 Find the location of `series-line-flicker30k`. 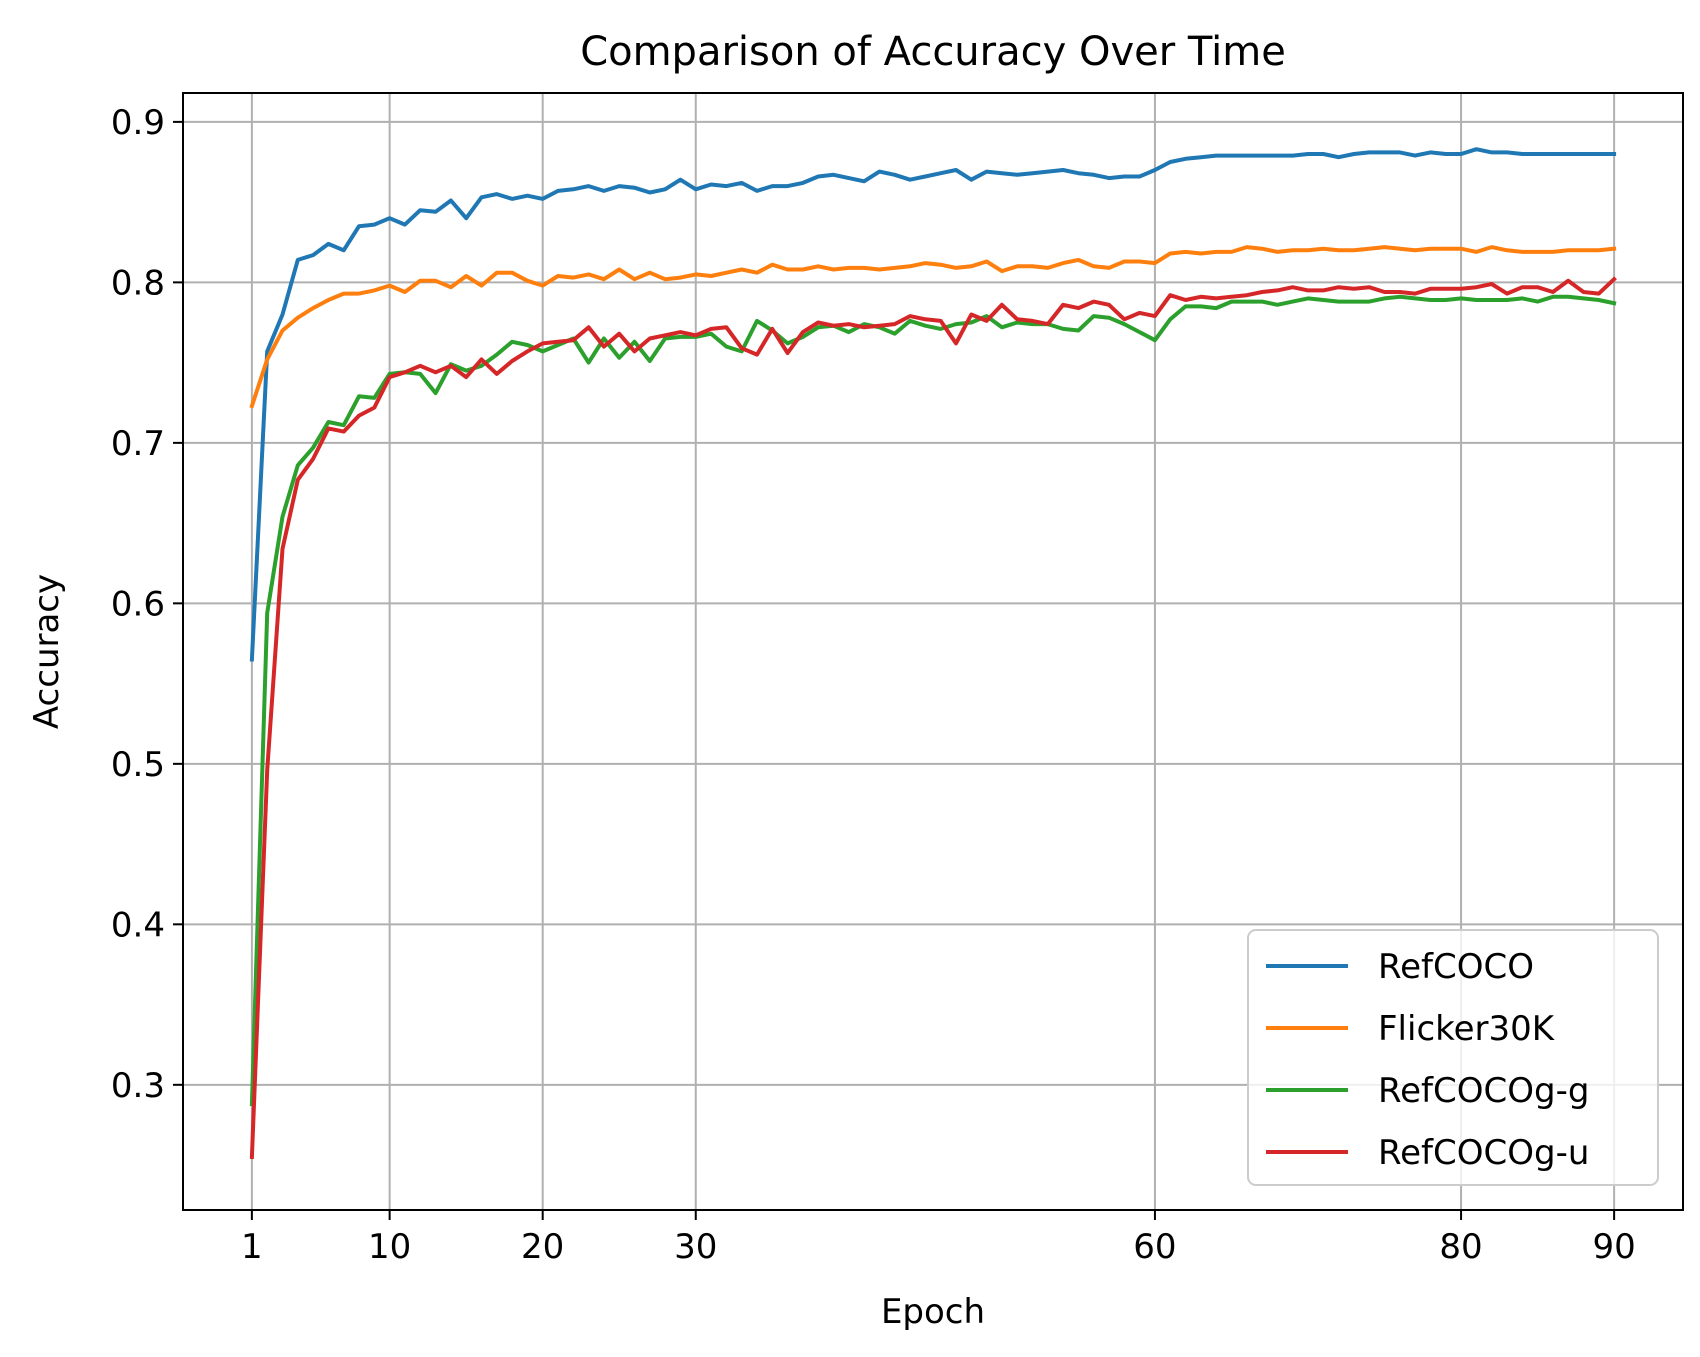

series-line-flicker30k is located at coordinates (933, 327).